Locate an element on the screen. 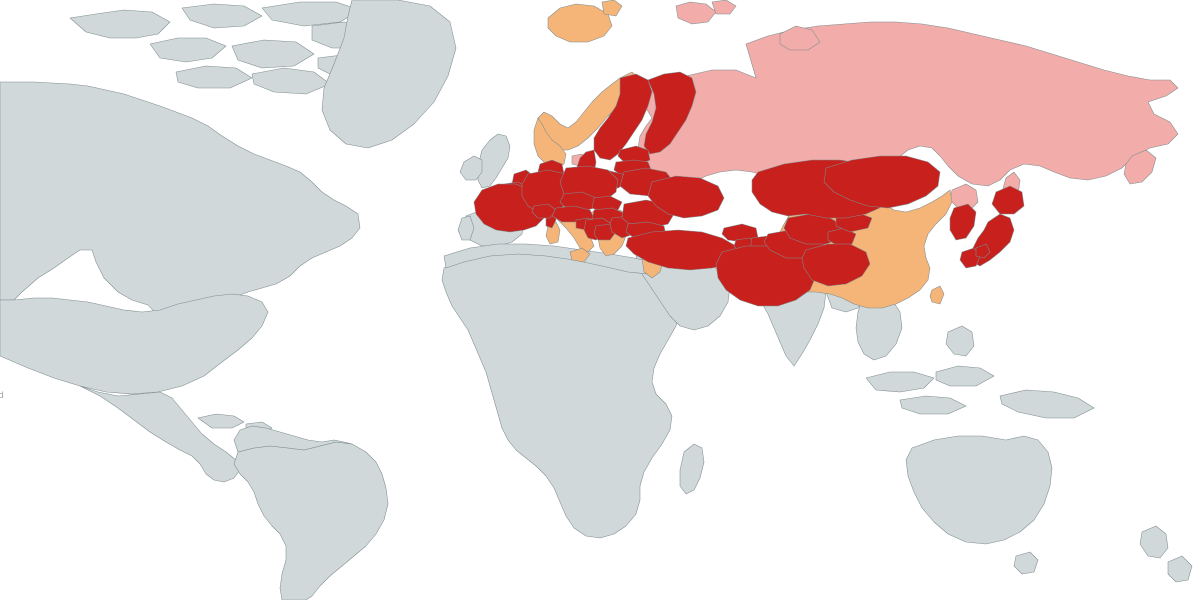 The width and height of the screenshot is (1200, 600). region-finland is located at coordinates (670, 113).